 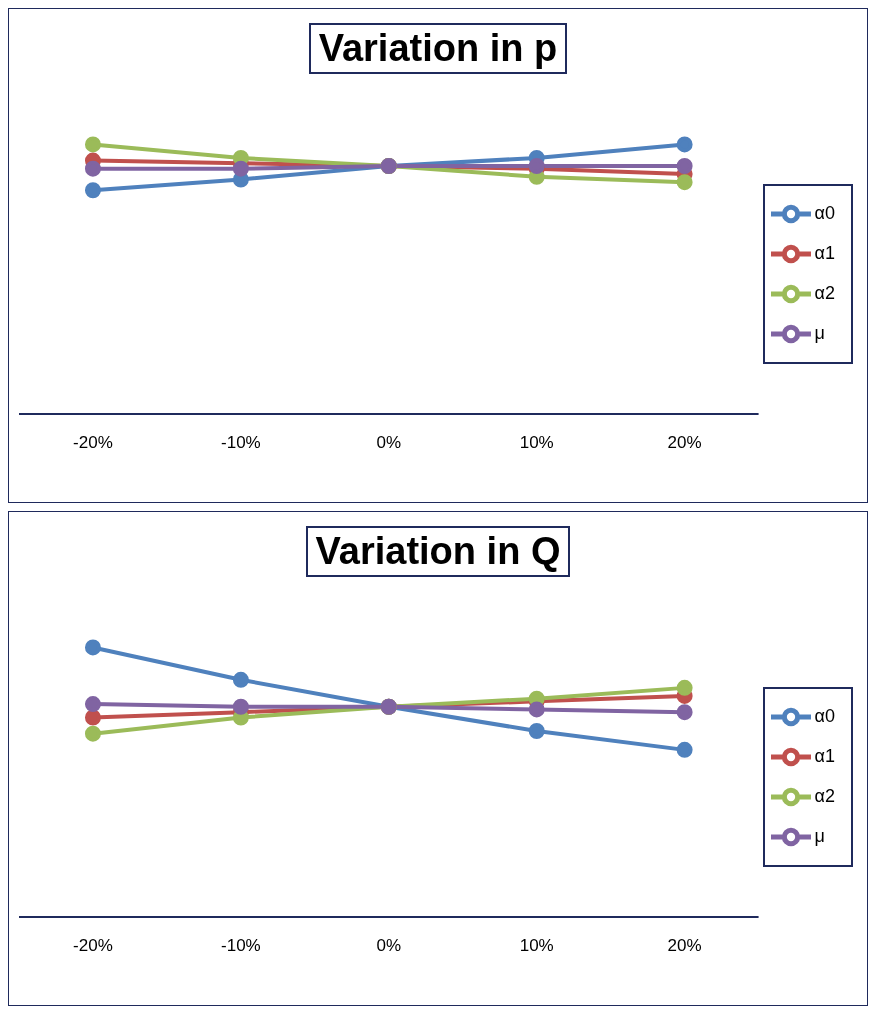 I want to click on chart-title: Variation in Q, so click(x=438, y=551).